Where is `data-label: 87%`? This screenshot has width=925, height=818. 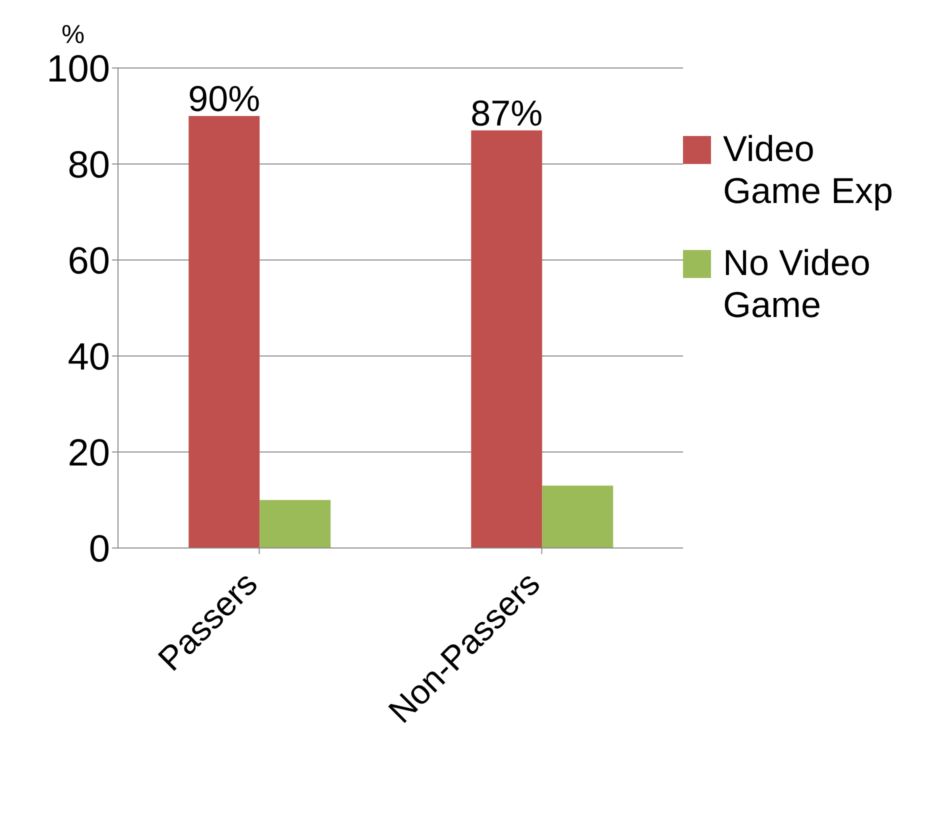 data-label: 87% is located at coordinates (506, 113).